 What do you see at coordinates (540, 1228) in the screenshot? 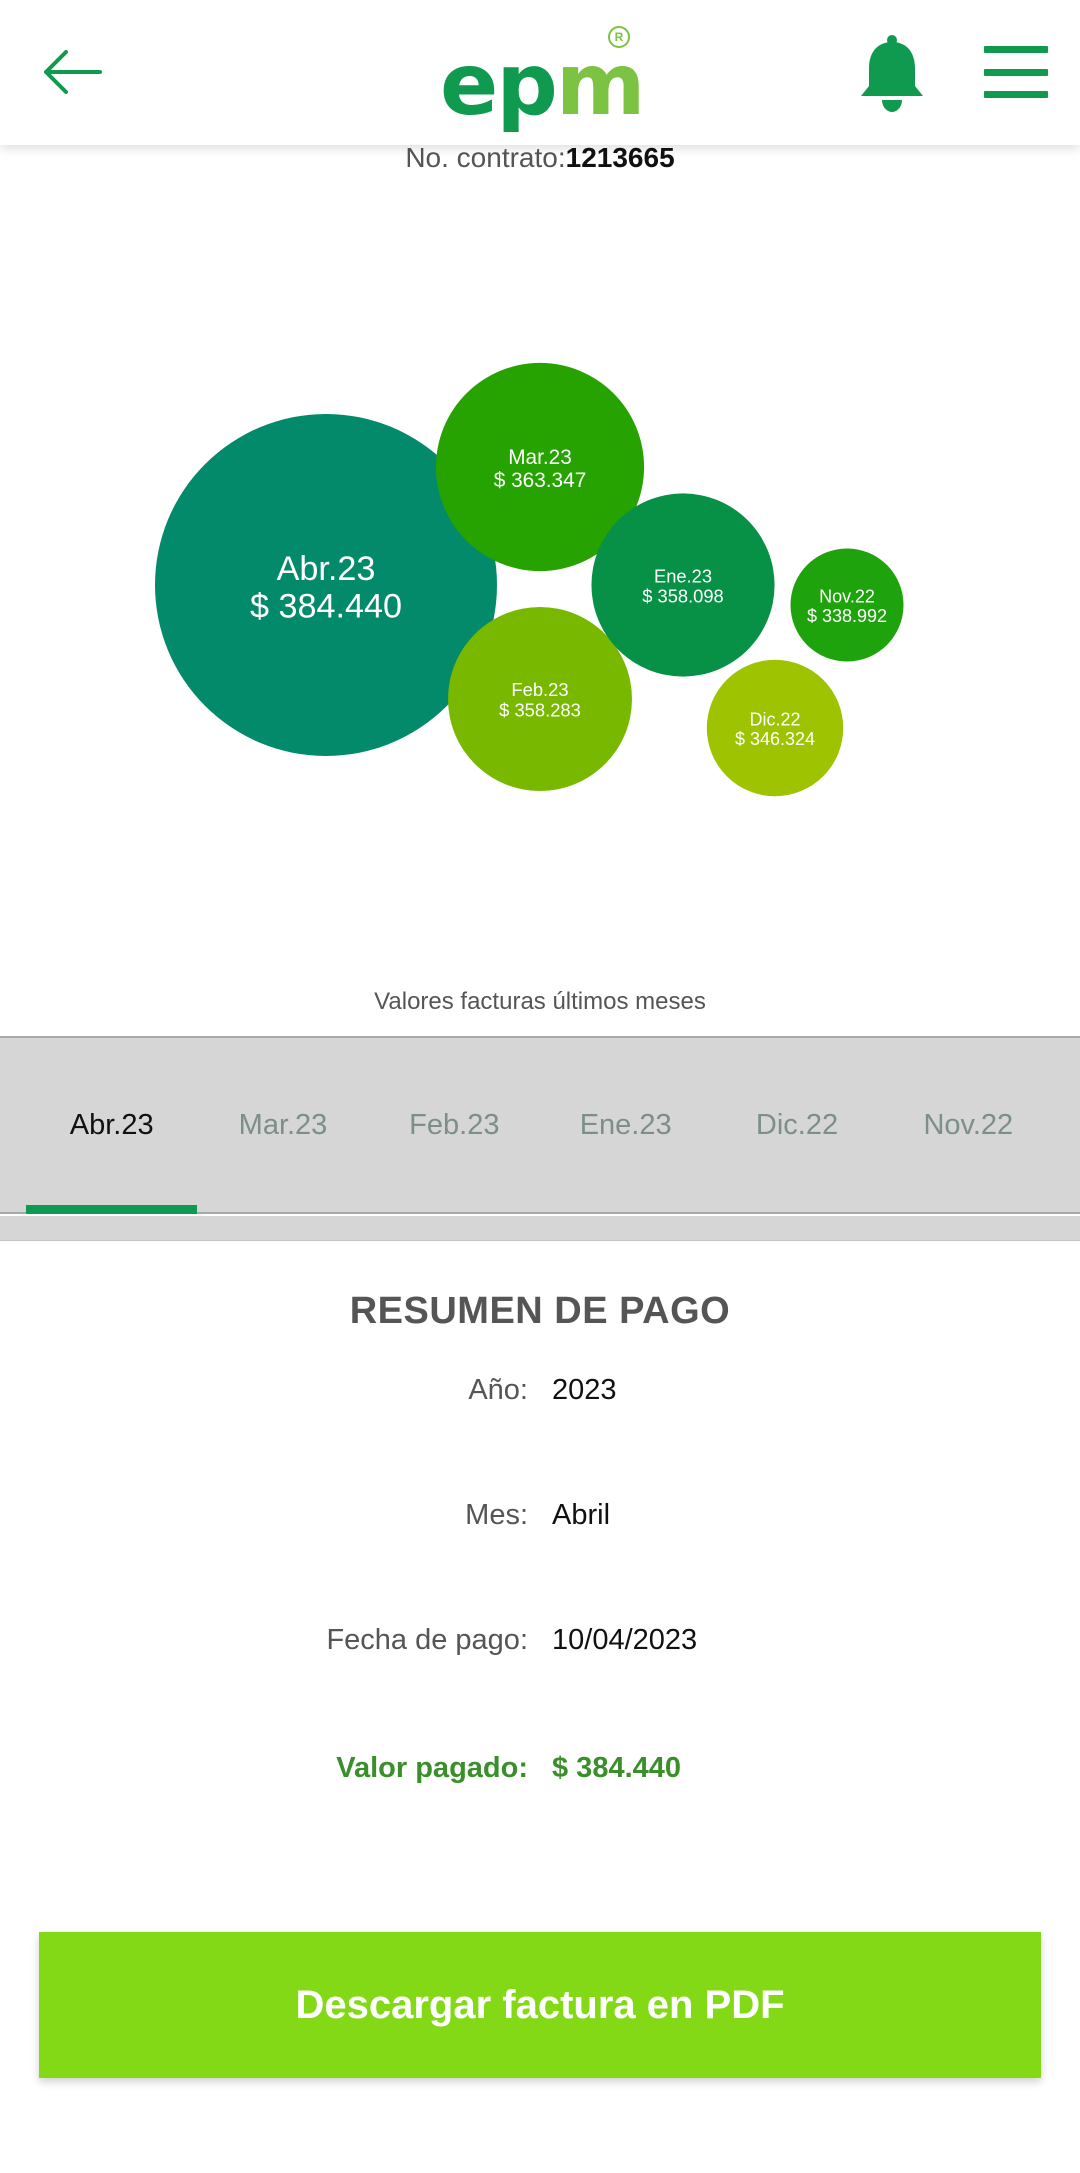
I see `tabs-divider` at bounding box center [540, 1228].